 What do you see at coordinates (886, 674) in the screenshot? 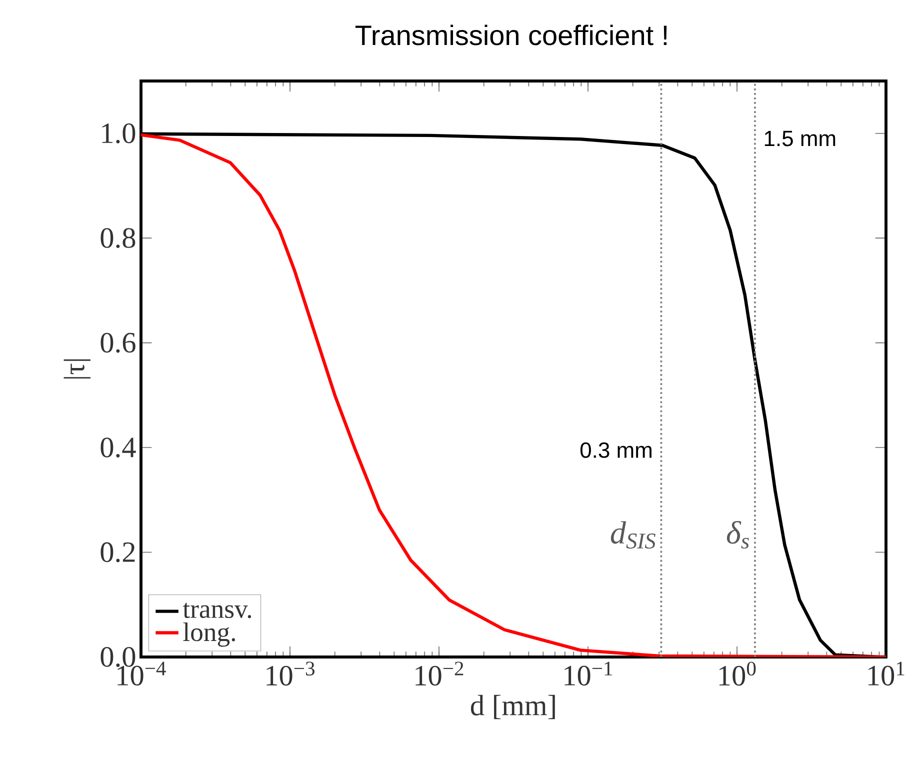
I see `x-tick-label: 10$^{1}$` at bounding box center [886, 674].